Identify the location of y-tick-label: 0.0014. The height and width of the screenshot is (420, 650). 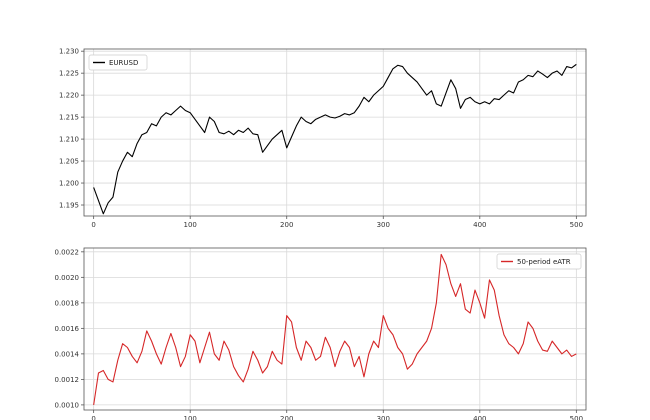
(67, 354).